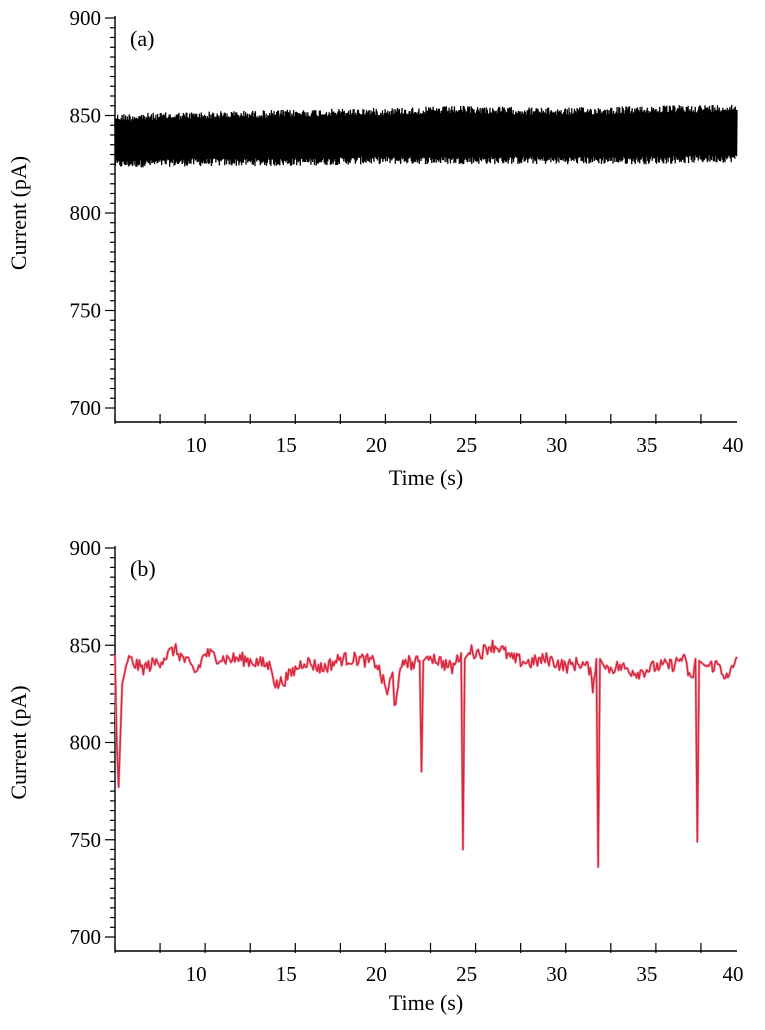 This screenshot has width=765, height=1030. What do you see at coordinates (143, 568) in the screenshot?
I see `panel-label: (b)` at bounding box center [143, 568].